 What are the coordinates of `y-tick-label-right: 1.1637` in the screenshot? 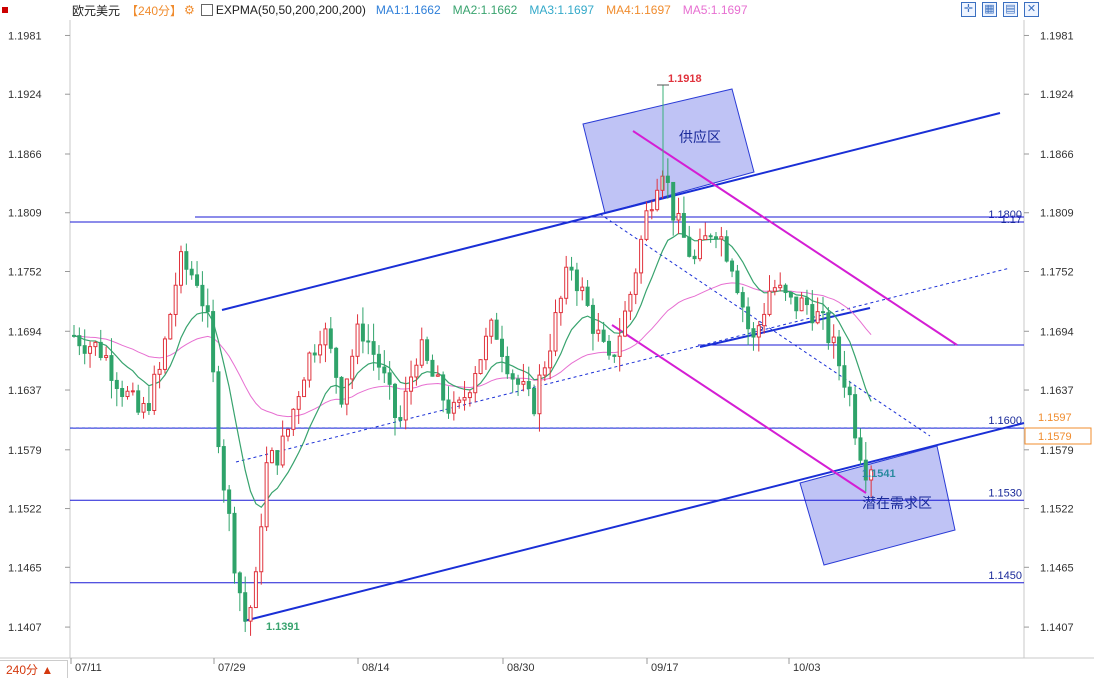 It's located at (1057, 391).